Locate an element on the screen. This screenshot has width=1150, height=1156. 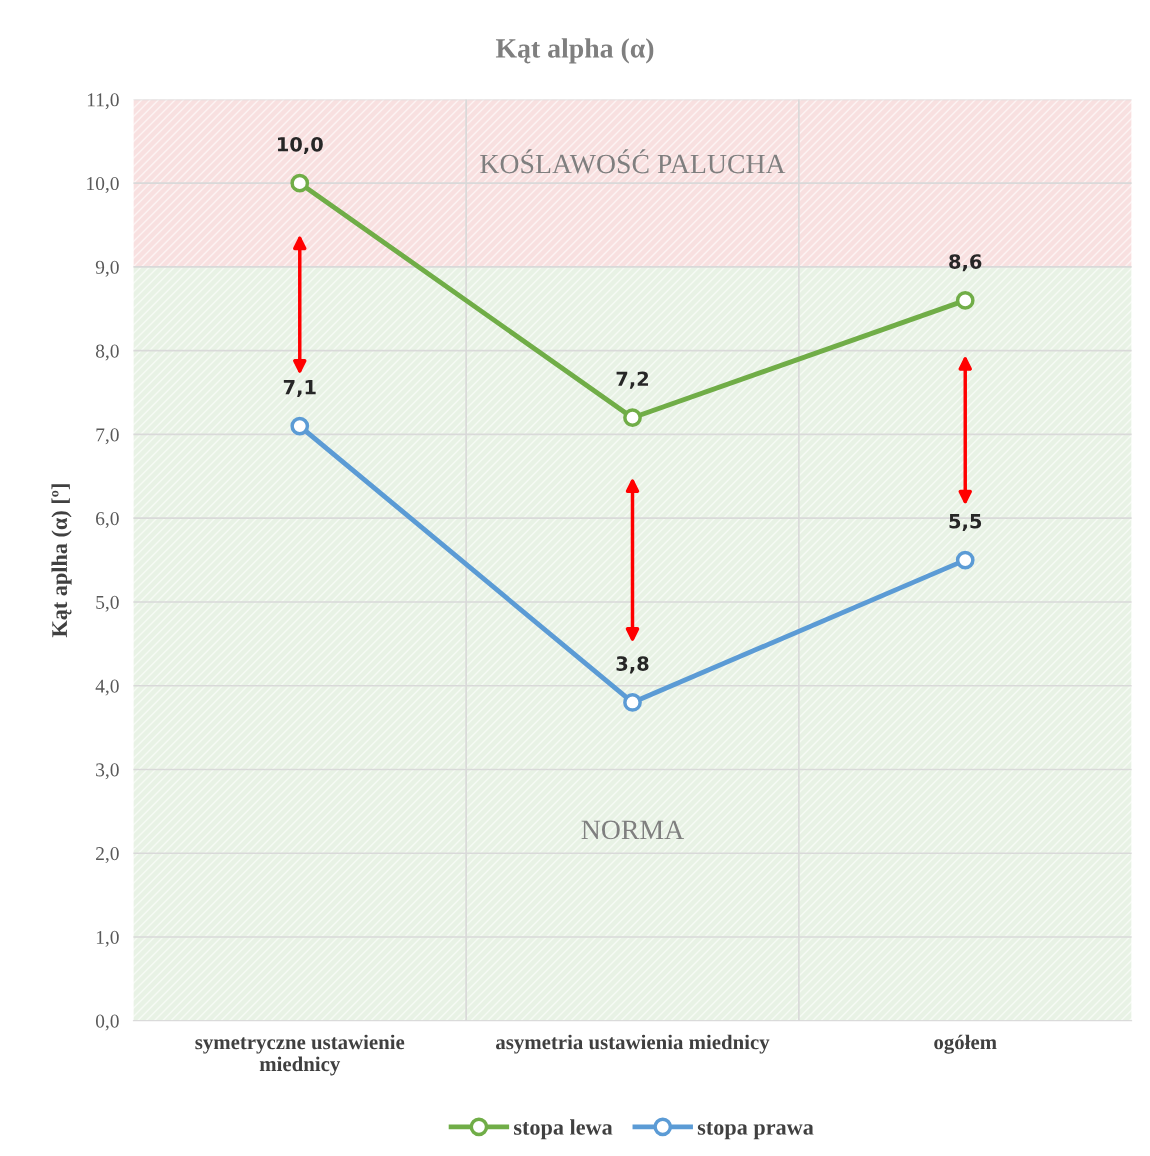
legend-label: stopa prawa is located at coordinates (755, 1131).